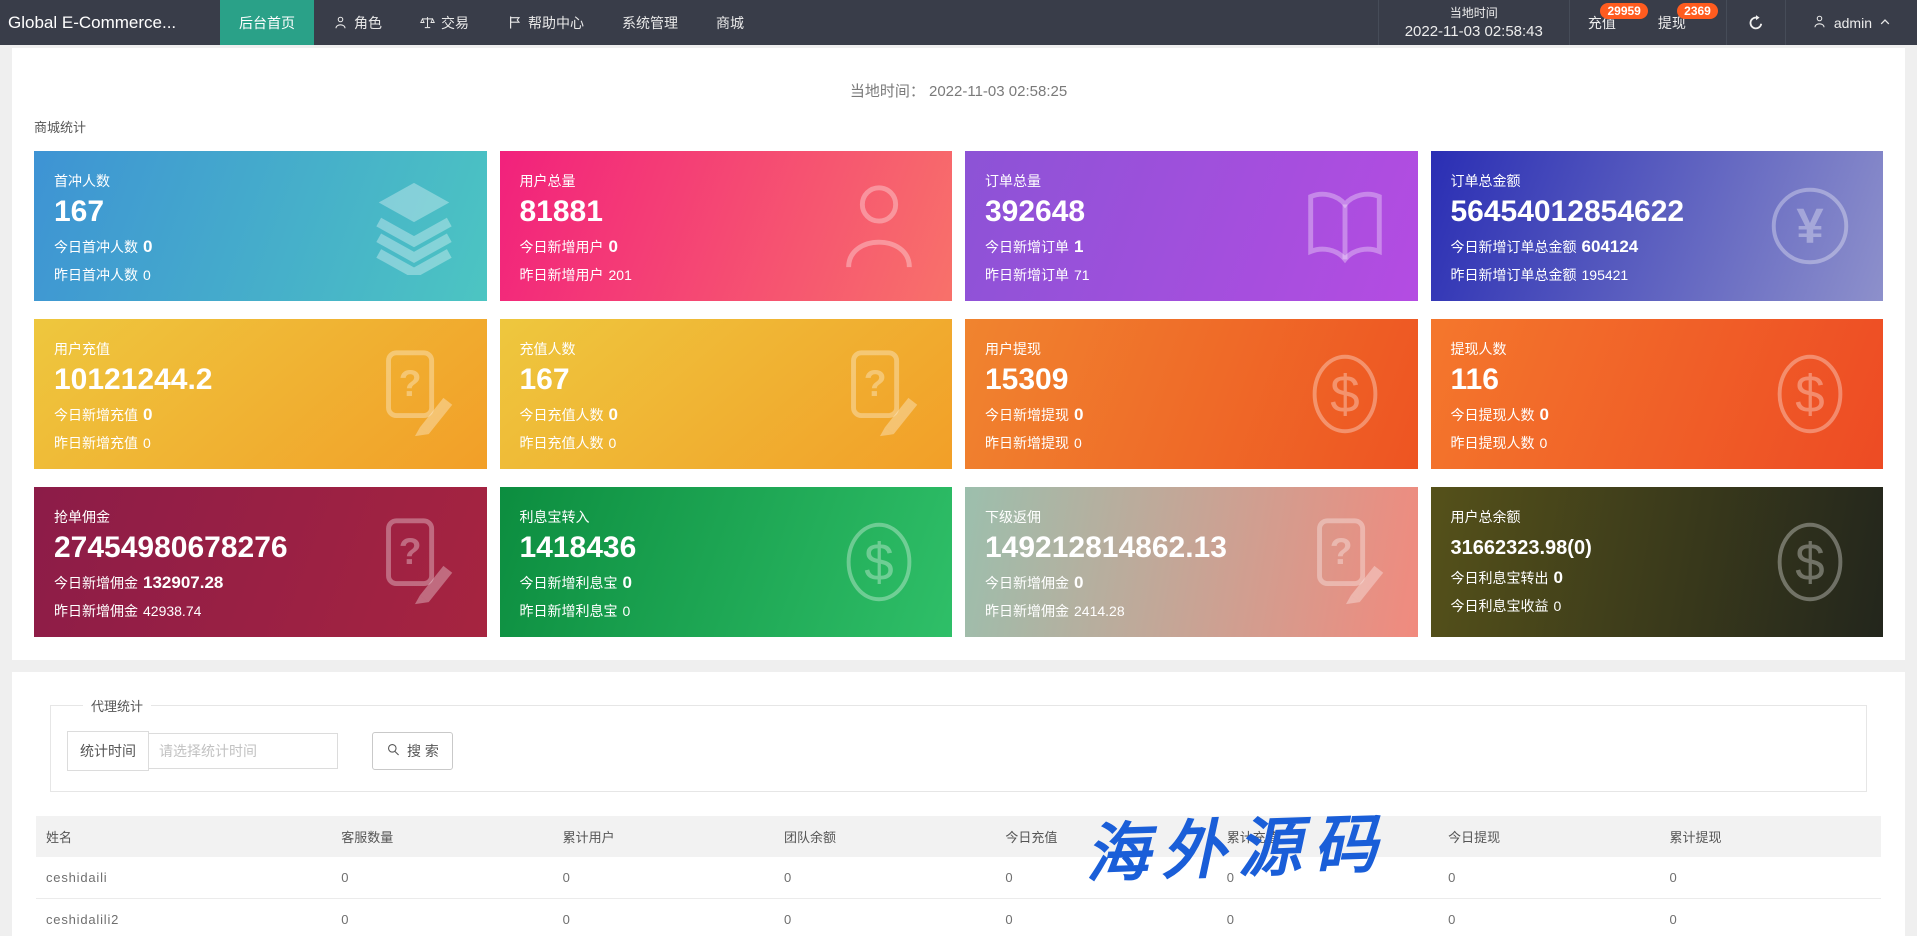 The height and width of the screenshot is (936, 1917). What do you see at coordinates (1671, 22) in the screenshot?
I see `withdraw-label: 提现` at bounding box center [1671, 22].